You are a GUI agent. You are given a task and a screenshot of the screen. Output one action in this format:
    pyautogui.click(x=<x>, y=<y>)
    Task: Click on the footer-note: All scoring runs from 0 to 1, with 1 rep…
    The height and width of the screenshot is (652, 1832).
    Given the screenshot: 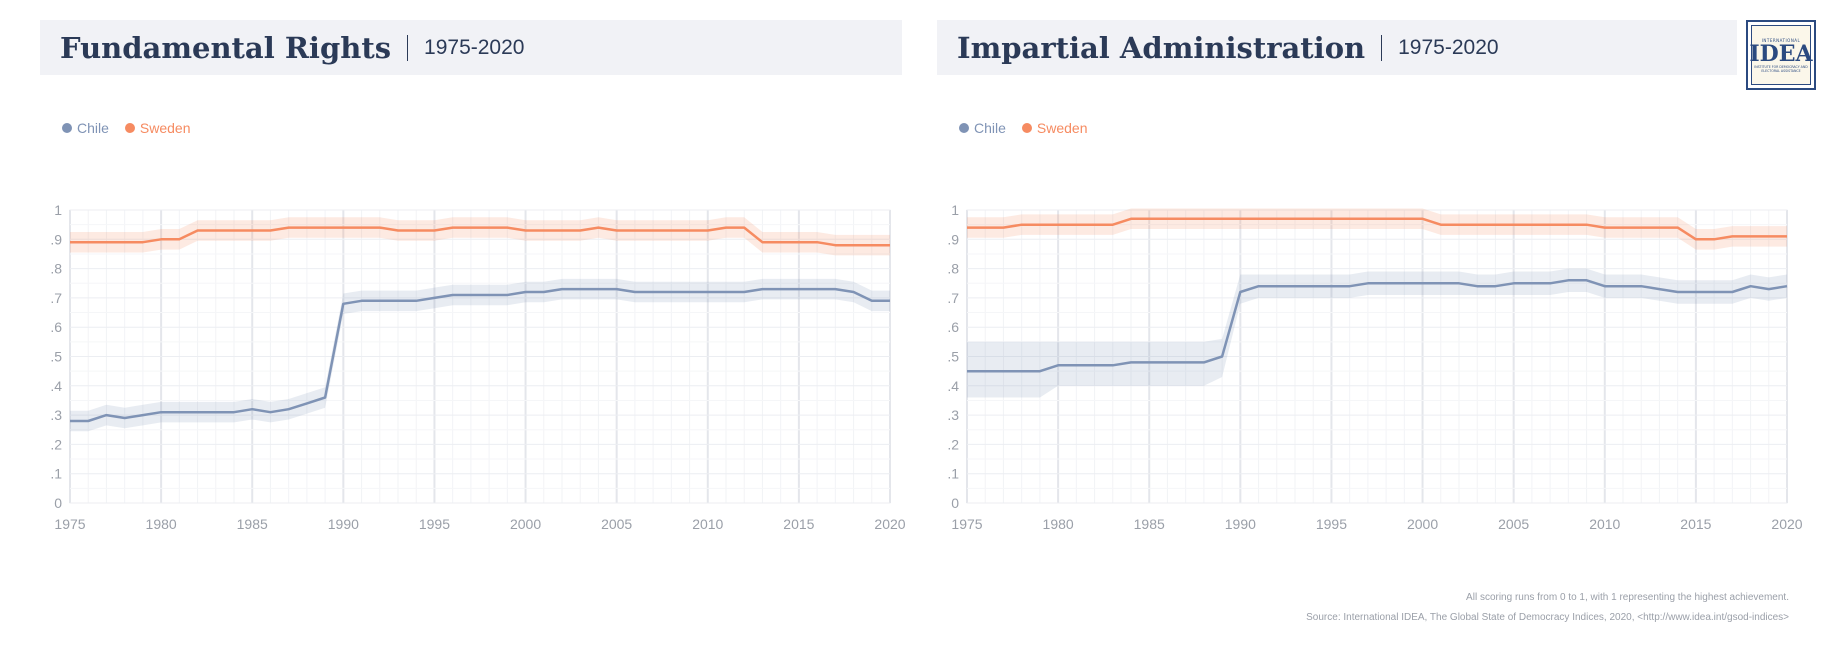 What is the action you would take?
    pyautogui.click(x=1627, y=597)
    